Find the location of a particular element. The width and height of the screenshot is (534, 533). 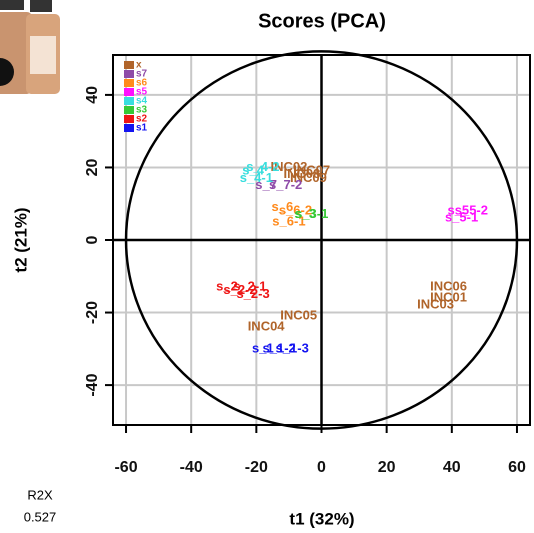

point-label: s_6 is located at coordinates (283, 206).